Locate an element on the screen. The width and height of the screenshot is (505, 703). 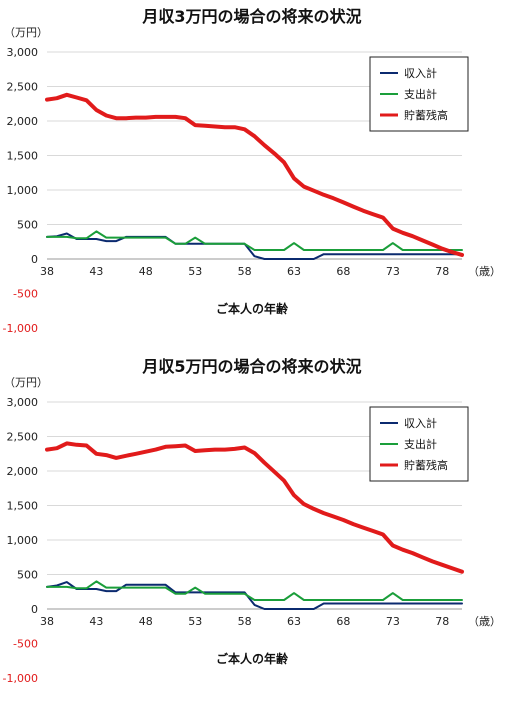
legend-box is located at coordinates (419, 94).